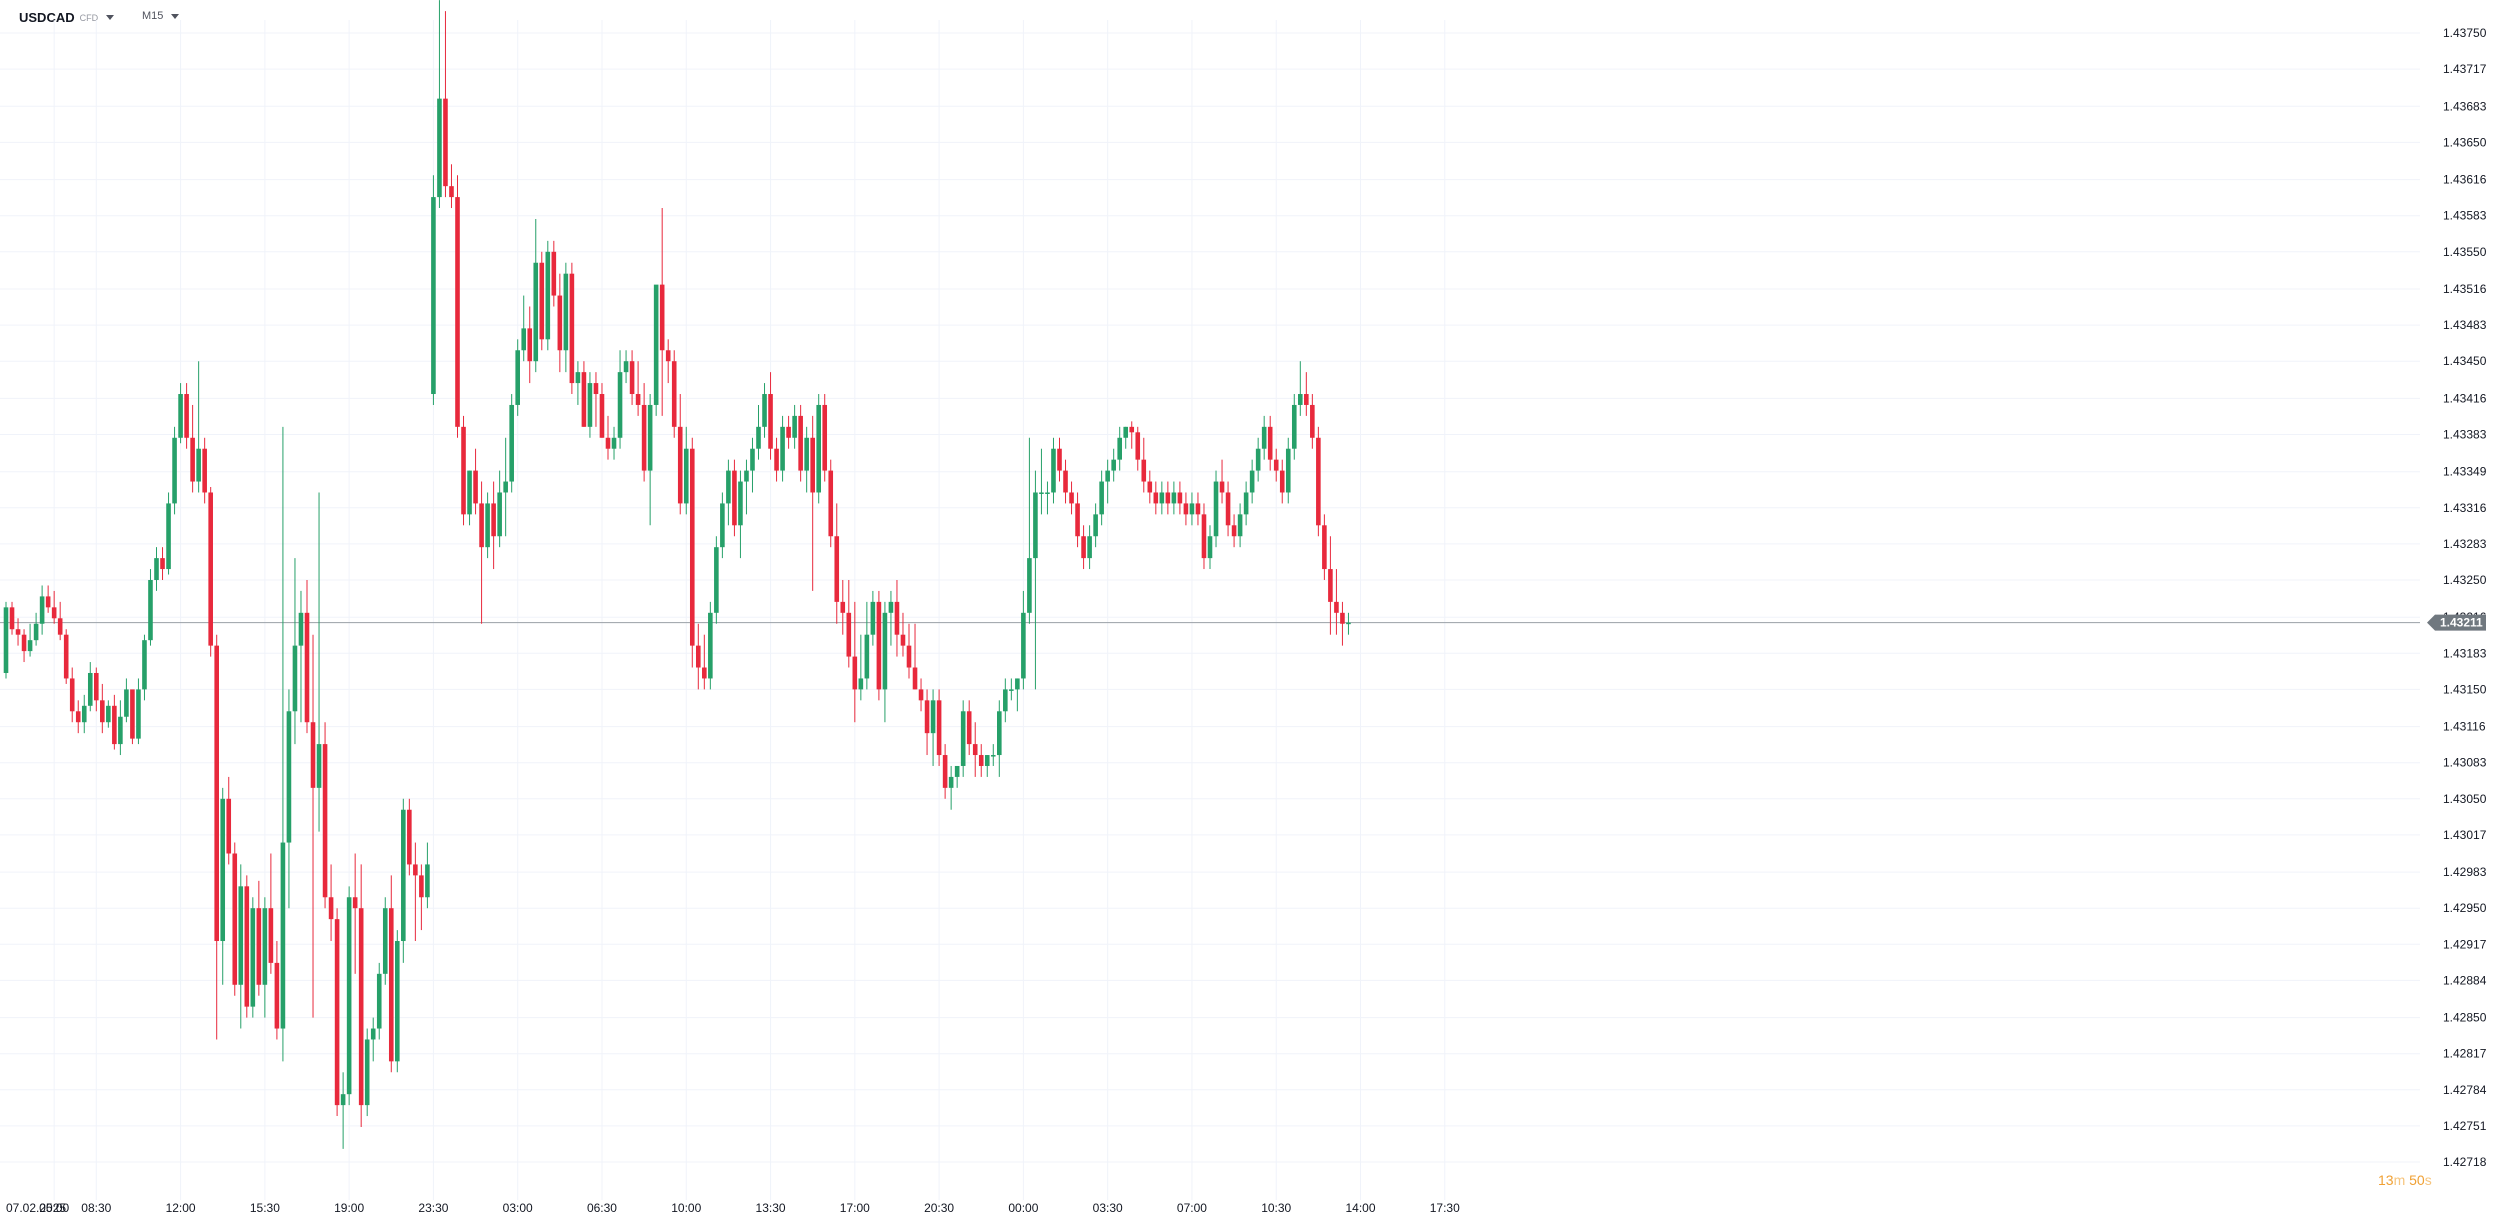  What do you see at coordinates (1276, 1208) in the screenshot?
I see `x-tick-label: 10:30` at bounding box center [1276, 1208].